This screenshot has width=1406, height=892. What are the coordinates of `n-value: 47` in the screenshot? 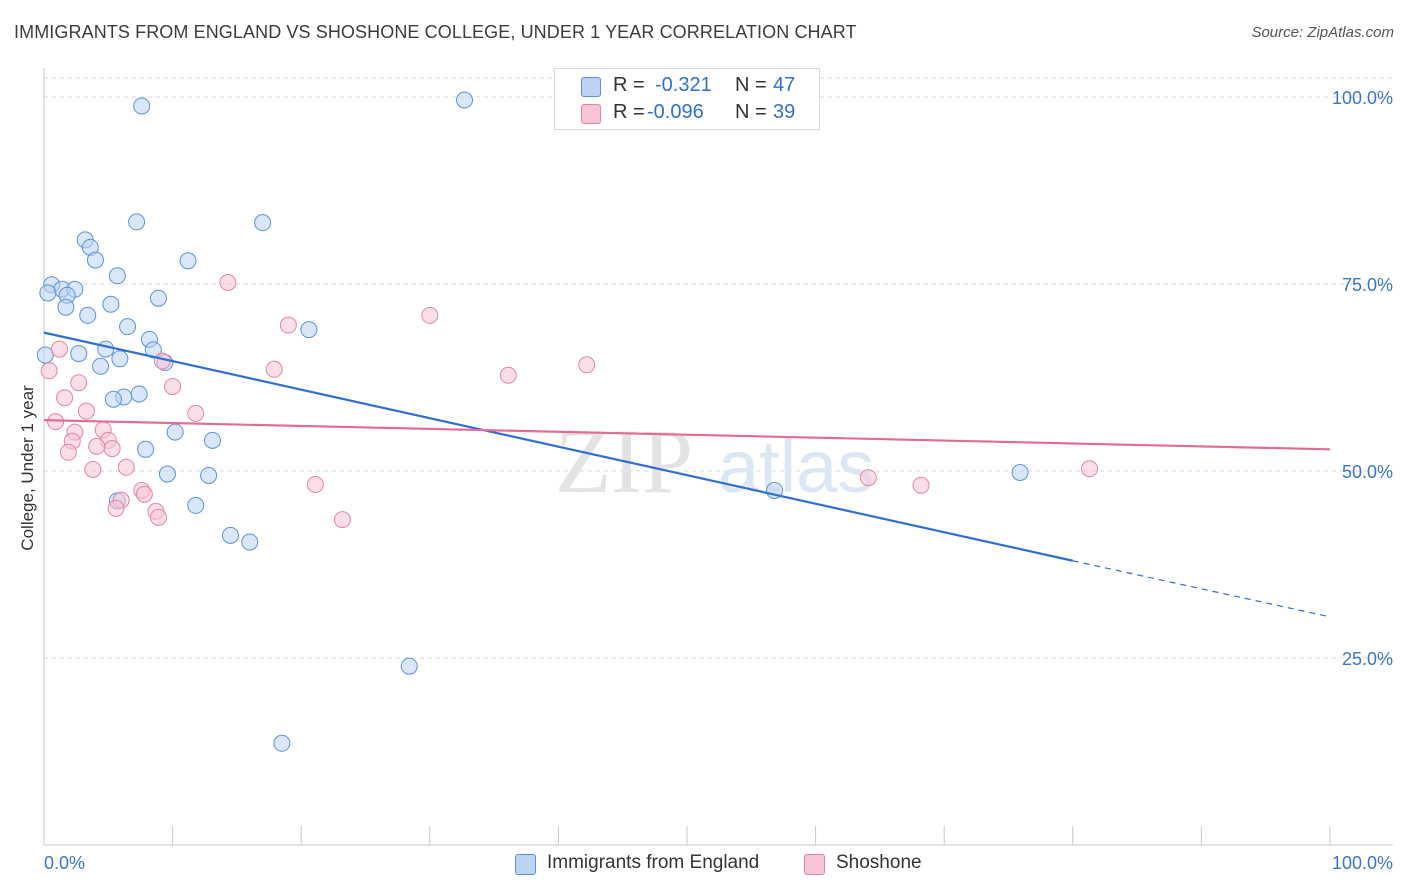 It's located at (784, 85).